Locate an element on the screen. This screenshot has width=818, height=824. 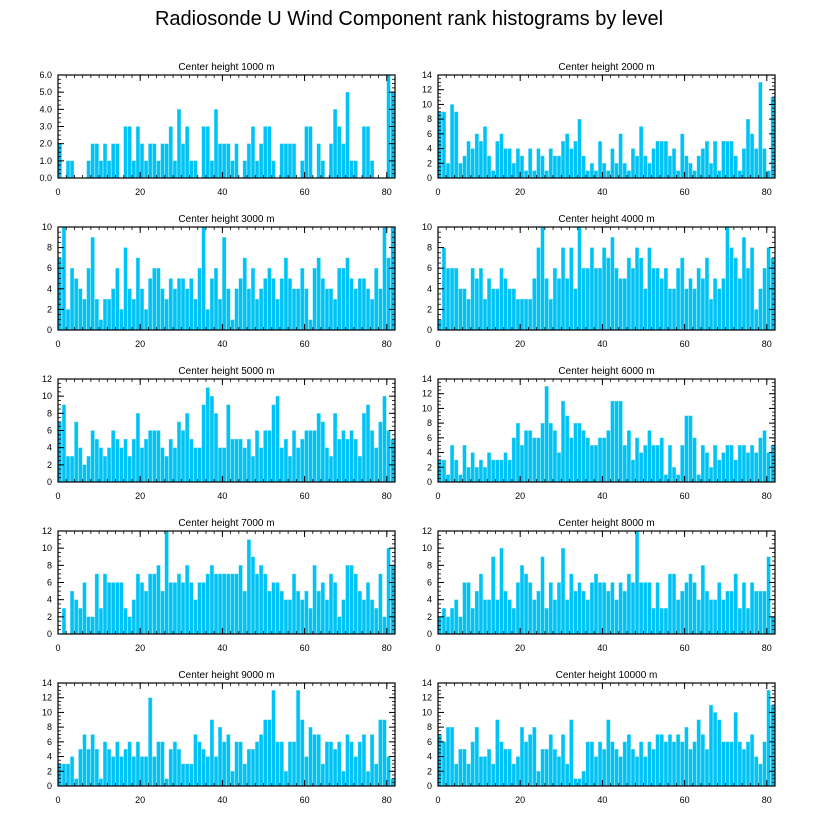
x-tick-label: 80 is located at coordinates (767, 344).